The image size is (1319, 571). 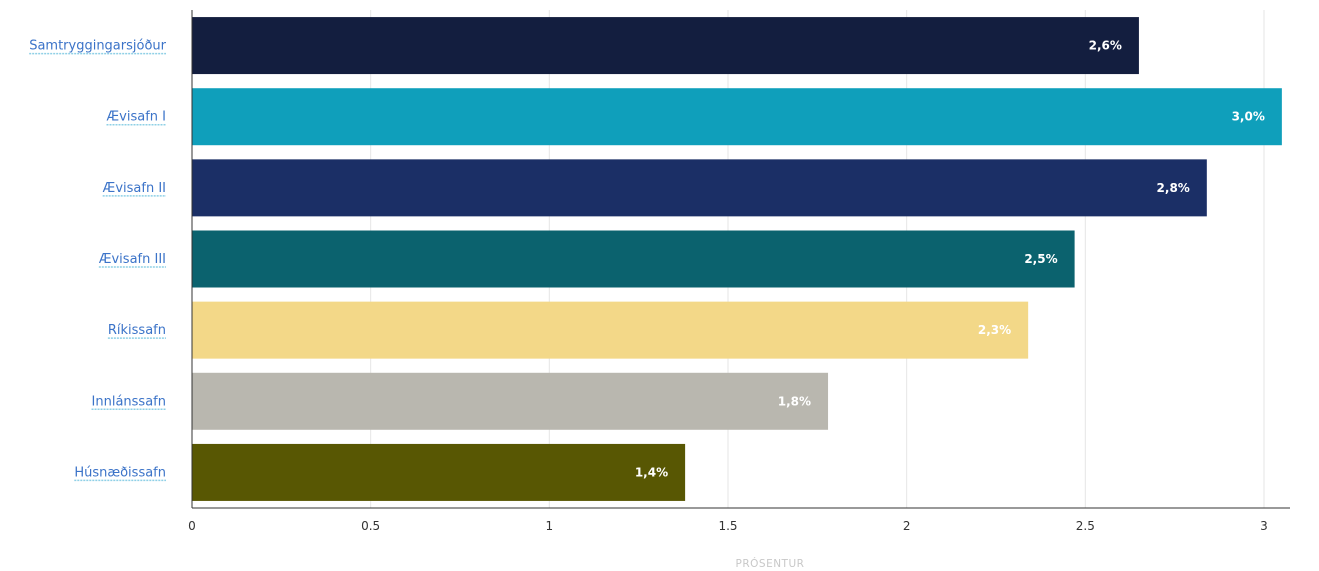 What do you see at coordinates (1248, 117) in the screenshot?
I see `bar-data-label: 3,0%` at bounding box center [1248, 117].